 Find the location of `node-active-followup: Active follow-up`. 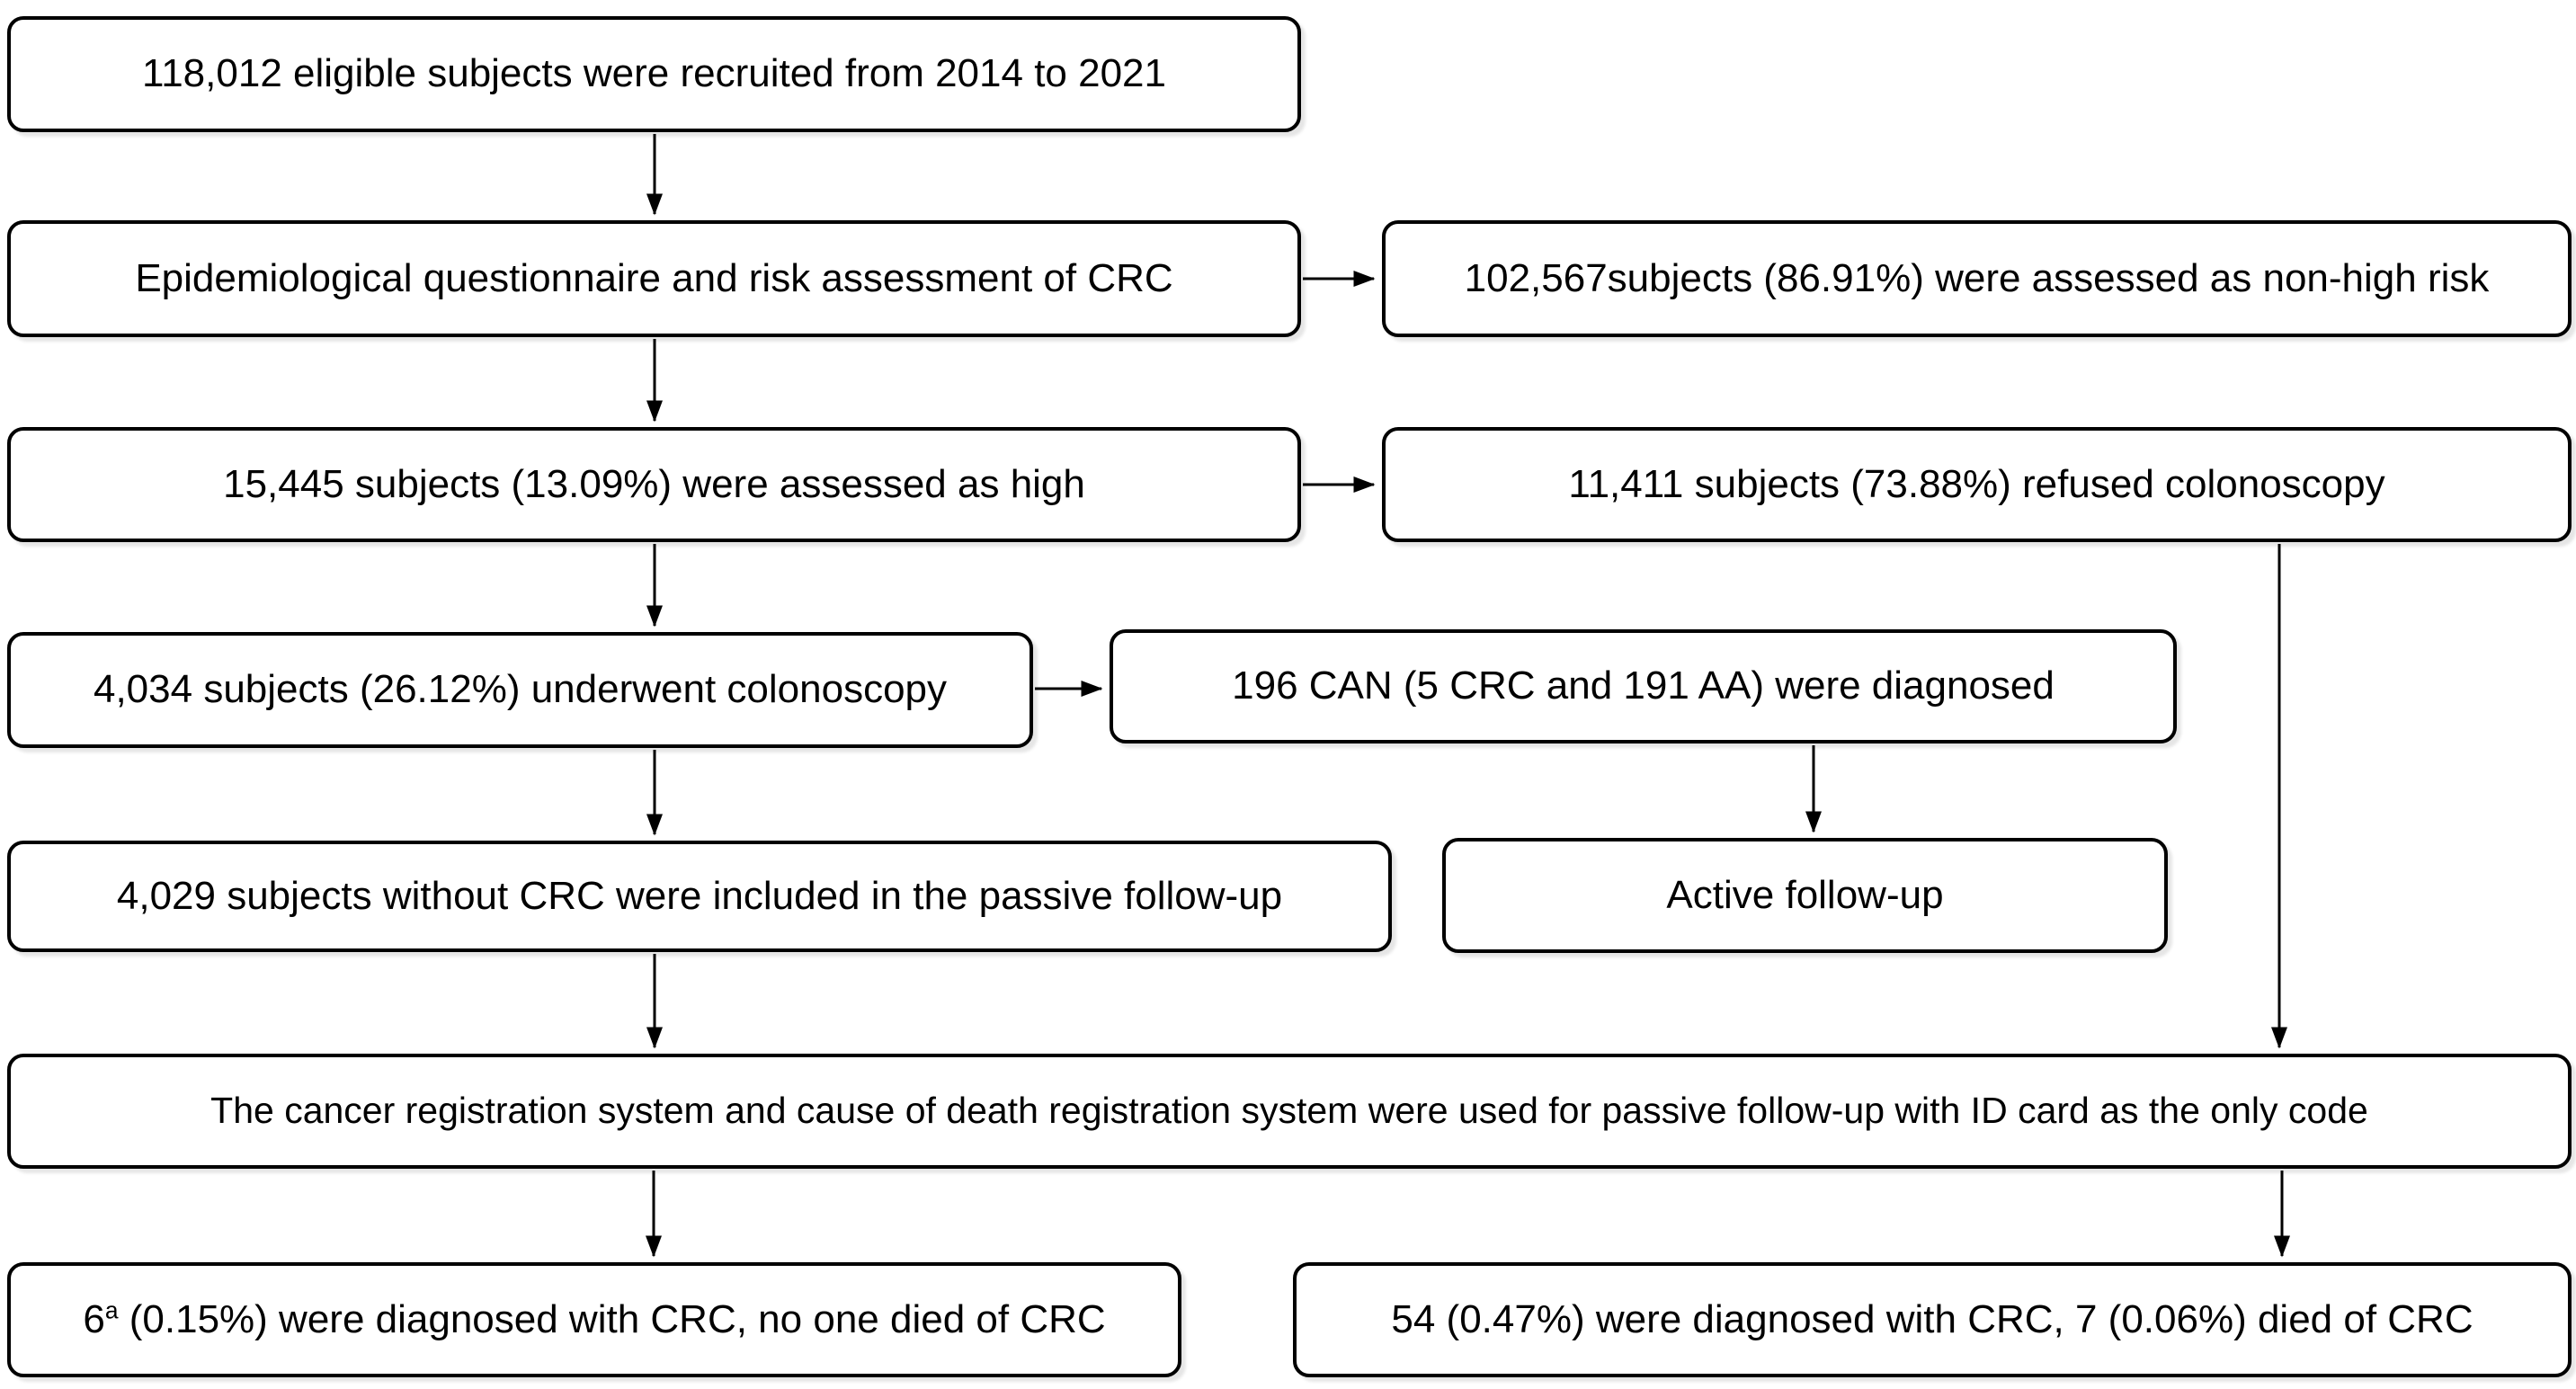

node-active-followup: Active follow-up is located at coordinates (1805, 895).